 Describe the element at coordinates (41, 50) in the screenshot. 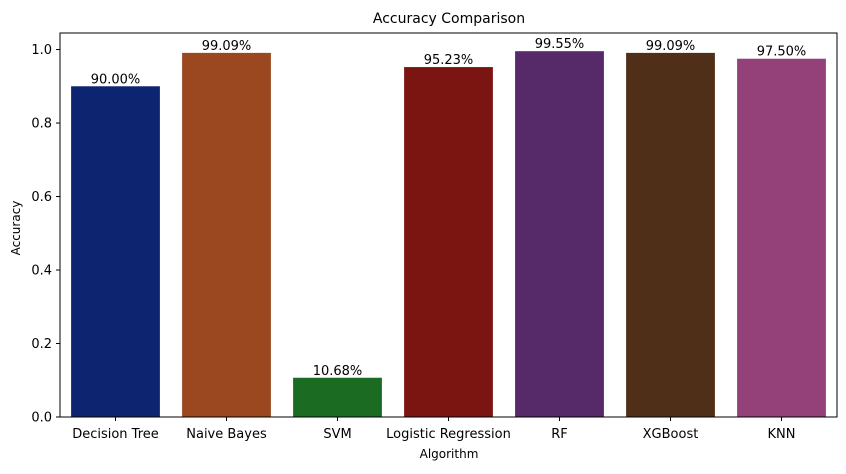

I see `y-tick-label: 1.0` at that location.